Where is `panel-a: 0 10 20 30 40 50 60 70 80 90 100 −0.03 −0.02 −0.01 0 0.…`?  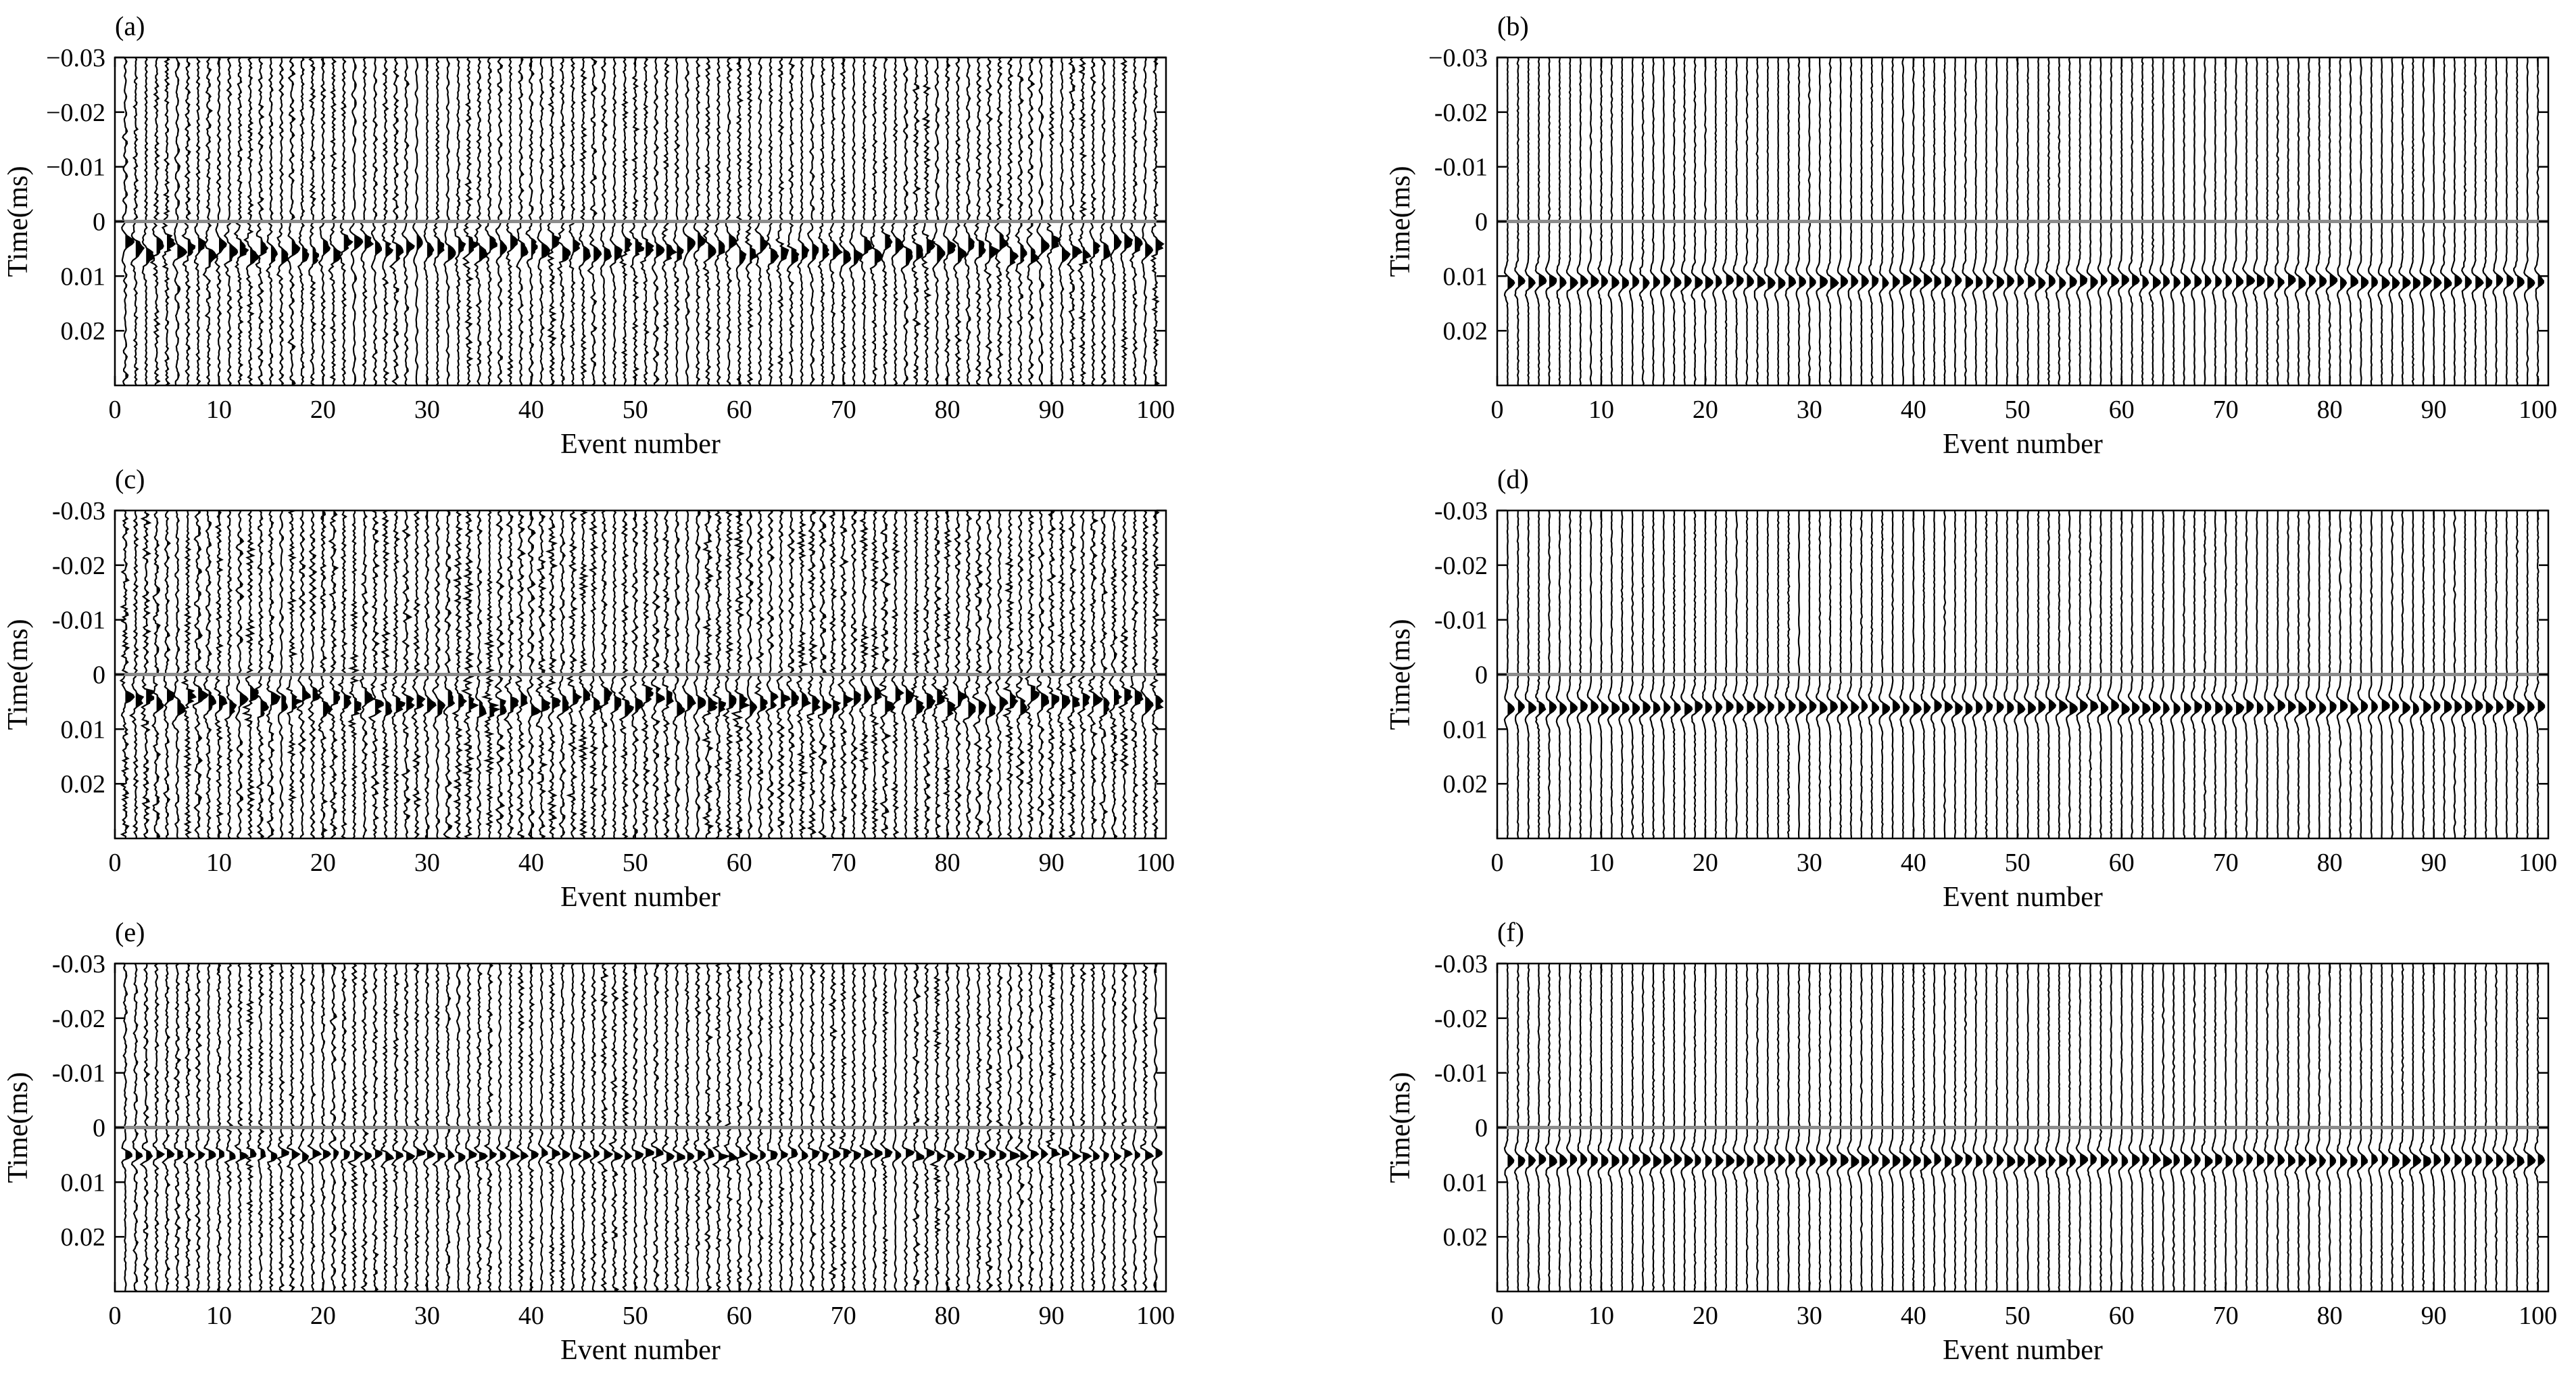
panel-a: 0 10 20 30 40 50 60 70 80 90 100 −0.03 −0.02 −0.01 0 0.… is located at coordinates (589, 235).